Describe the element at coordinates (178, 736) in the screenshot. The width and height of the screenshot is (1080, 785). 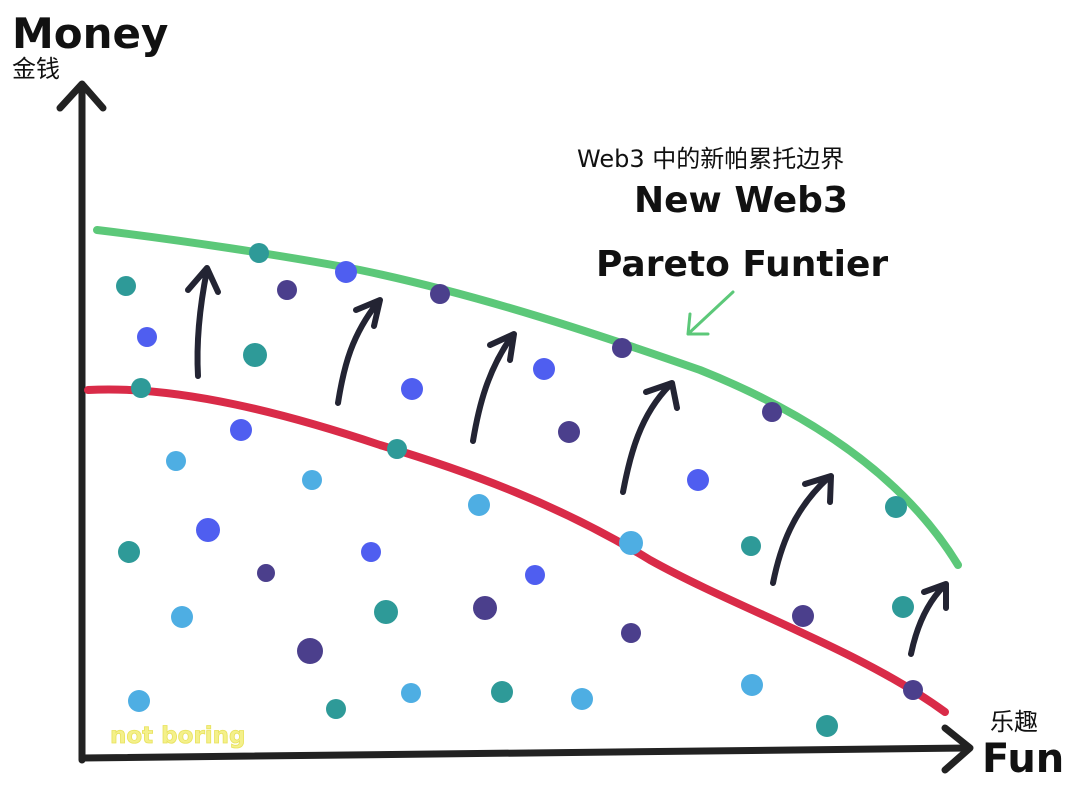
I see `watermark: not boring` at that location.